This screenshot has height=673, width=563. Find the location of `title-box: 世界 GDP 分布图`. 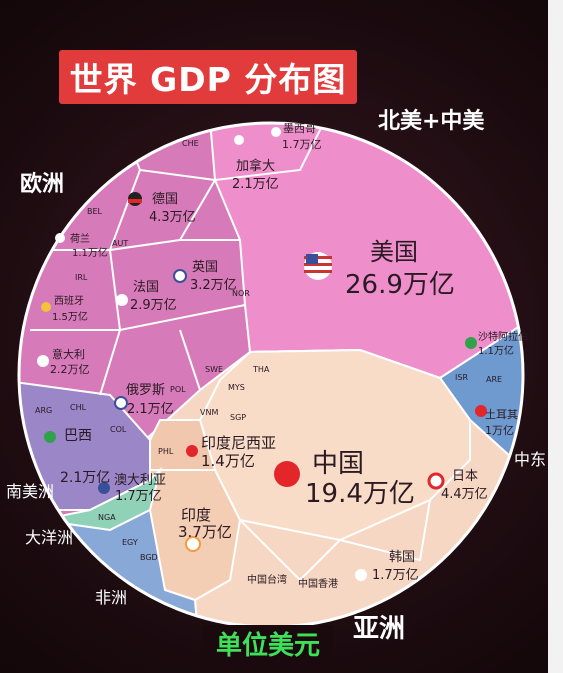

title-box: 世界 GDP 分布图 is located at coordinates (208, 77).